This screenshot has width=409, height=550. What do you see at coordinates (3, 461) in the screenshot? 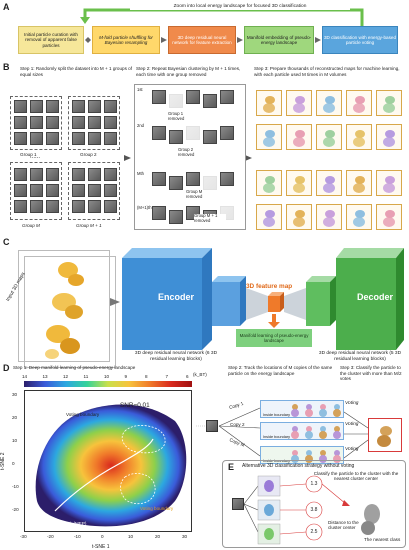
I see `y-axis-label: t-SNE 2` at bounding box center [3, 461].